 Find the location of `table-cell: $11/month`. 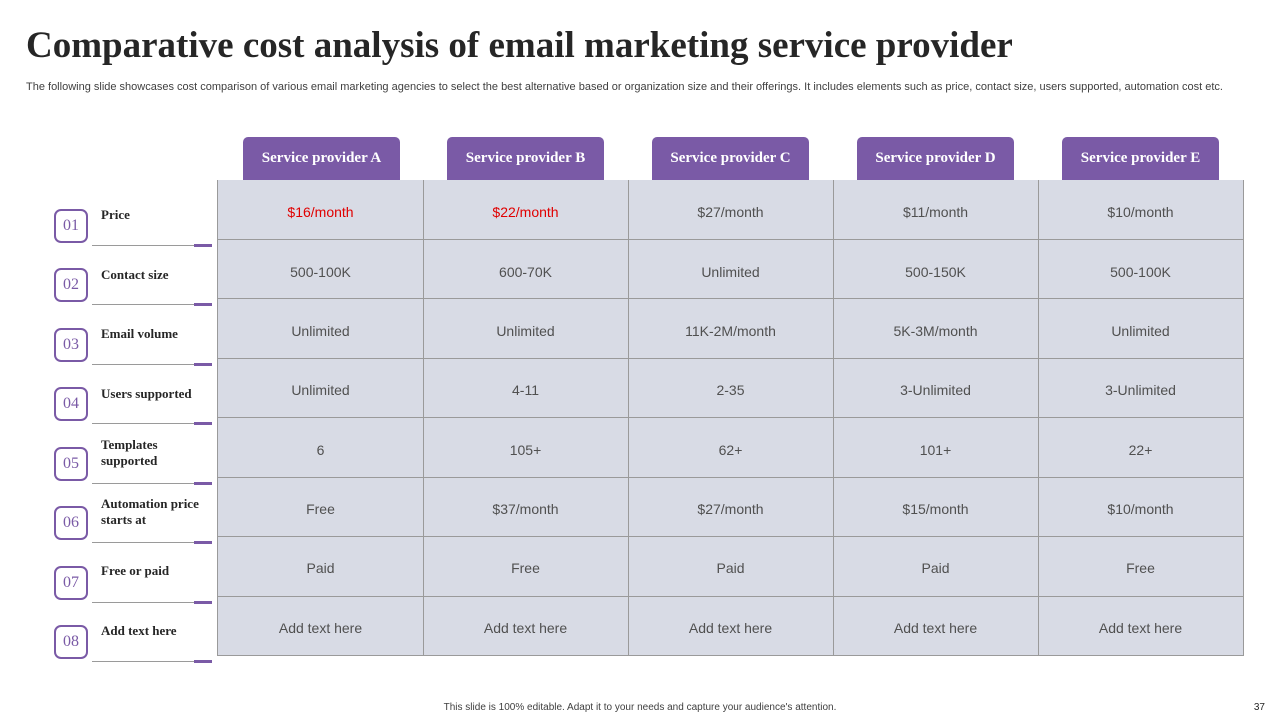

table-cell: $11/month is located at coordinates (935, 212).